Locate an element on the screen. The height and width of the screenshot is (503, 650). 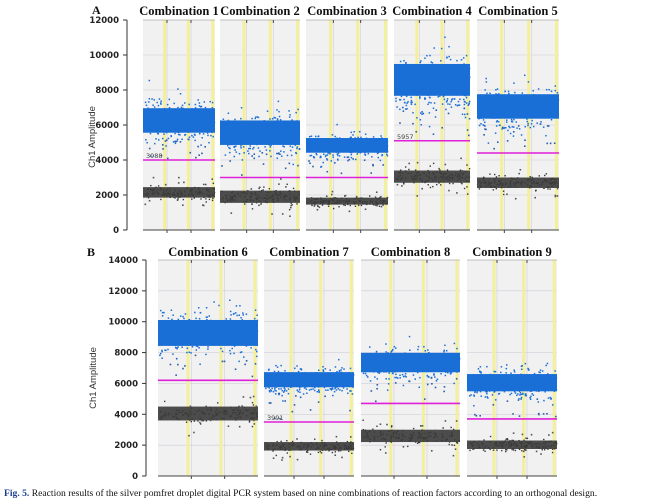
positive-droplet-band is located at coordinates (208, 332).